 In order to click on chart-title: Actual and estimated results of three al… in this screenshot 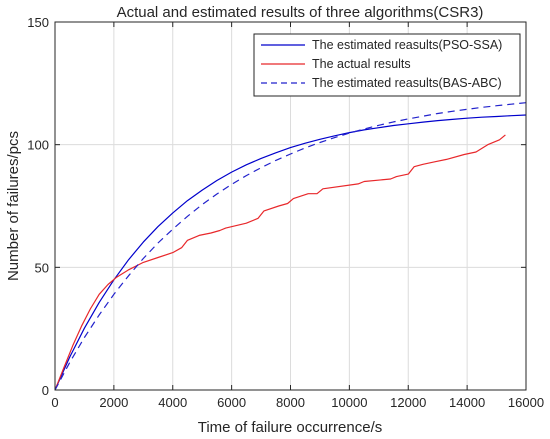, I will do `click(300, 12)`.